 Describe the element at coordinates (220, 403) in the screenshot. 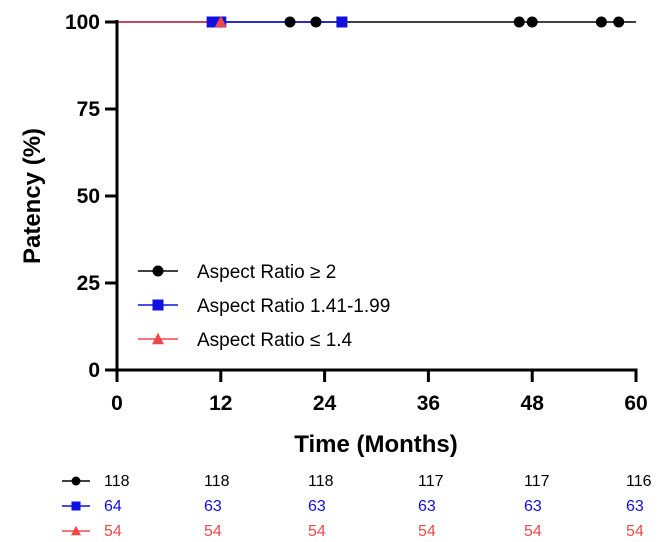

I see `x-tick-label: 12` at that location.